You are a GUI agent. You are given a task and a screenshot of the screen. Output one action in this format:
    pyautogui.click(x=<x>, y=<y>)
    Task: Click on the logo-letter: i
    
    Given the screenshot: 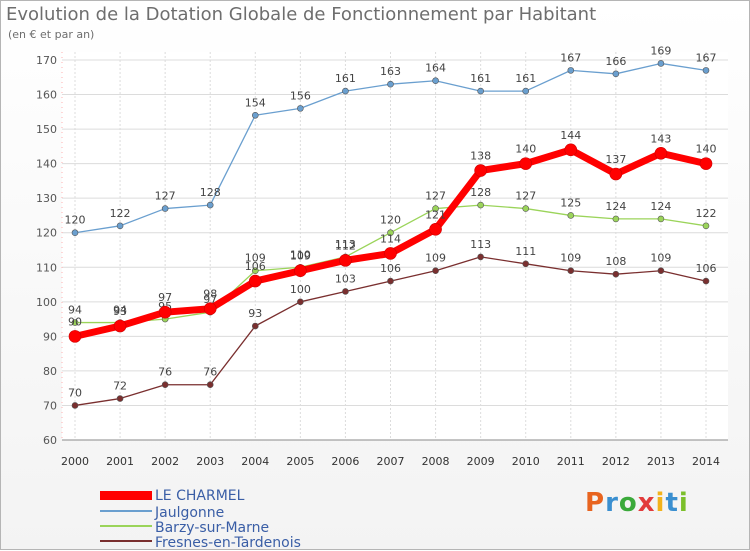 What is the action you would take?
    pyautogui.click(x=660, y=503)
    